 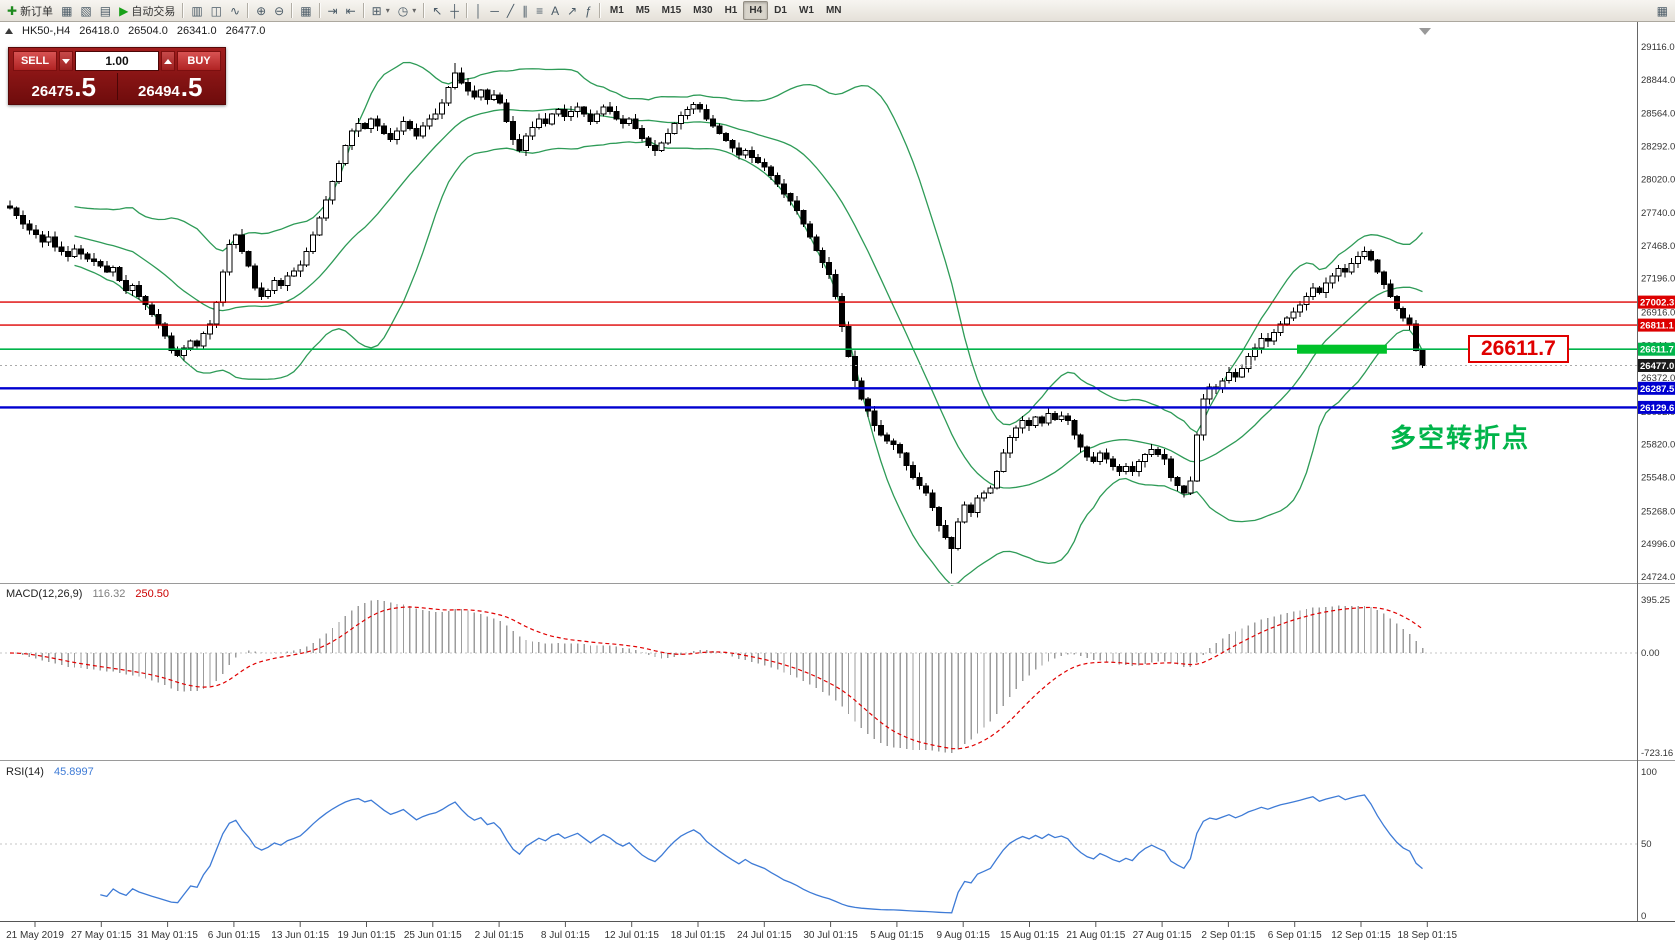 What do you see at coordinates (12, 10) in the screenshot?
I see `new-order-icon: ✚` at bounding box center [12, 10].